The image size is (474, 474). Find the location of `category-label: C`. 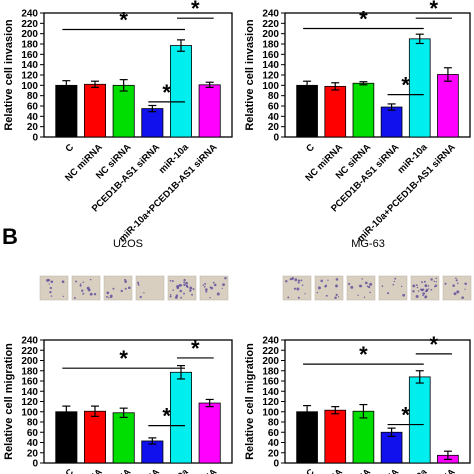

category-label: C is located at coordinates (70, 470).